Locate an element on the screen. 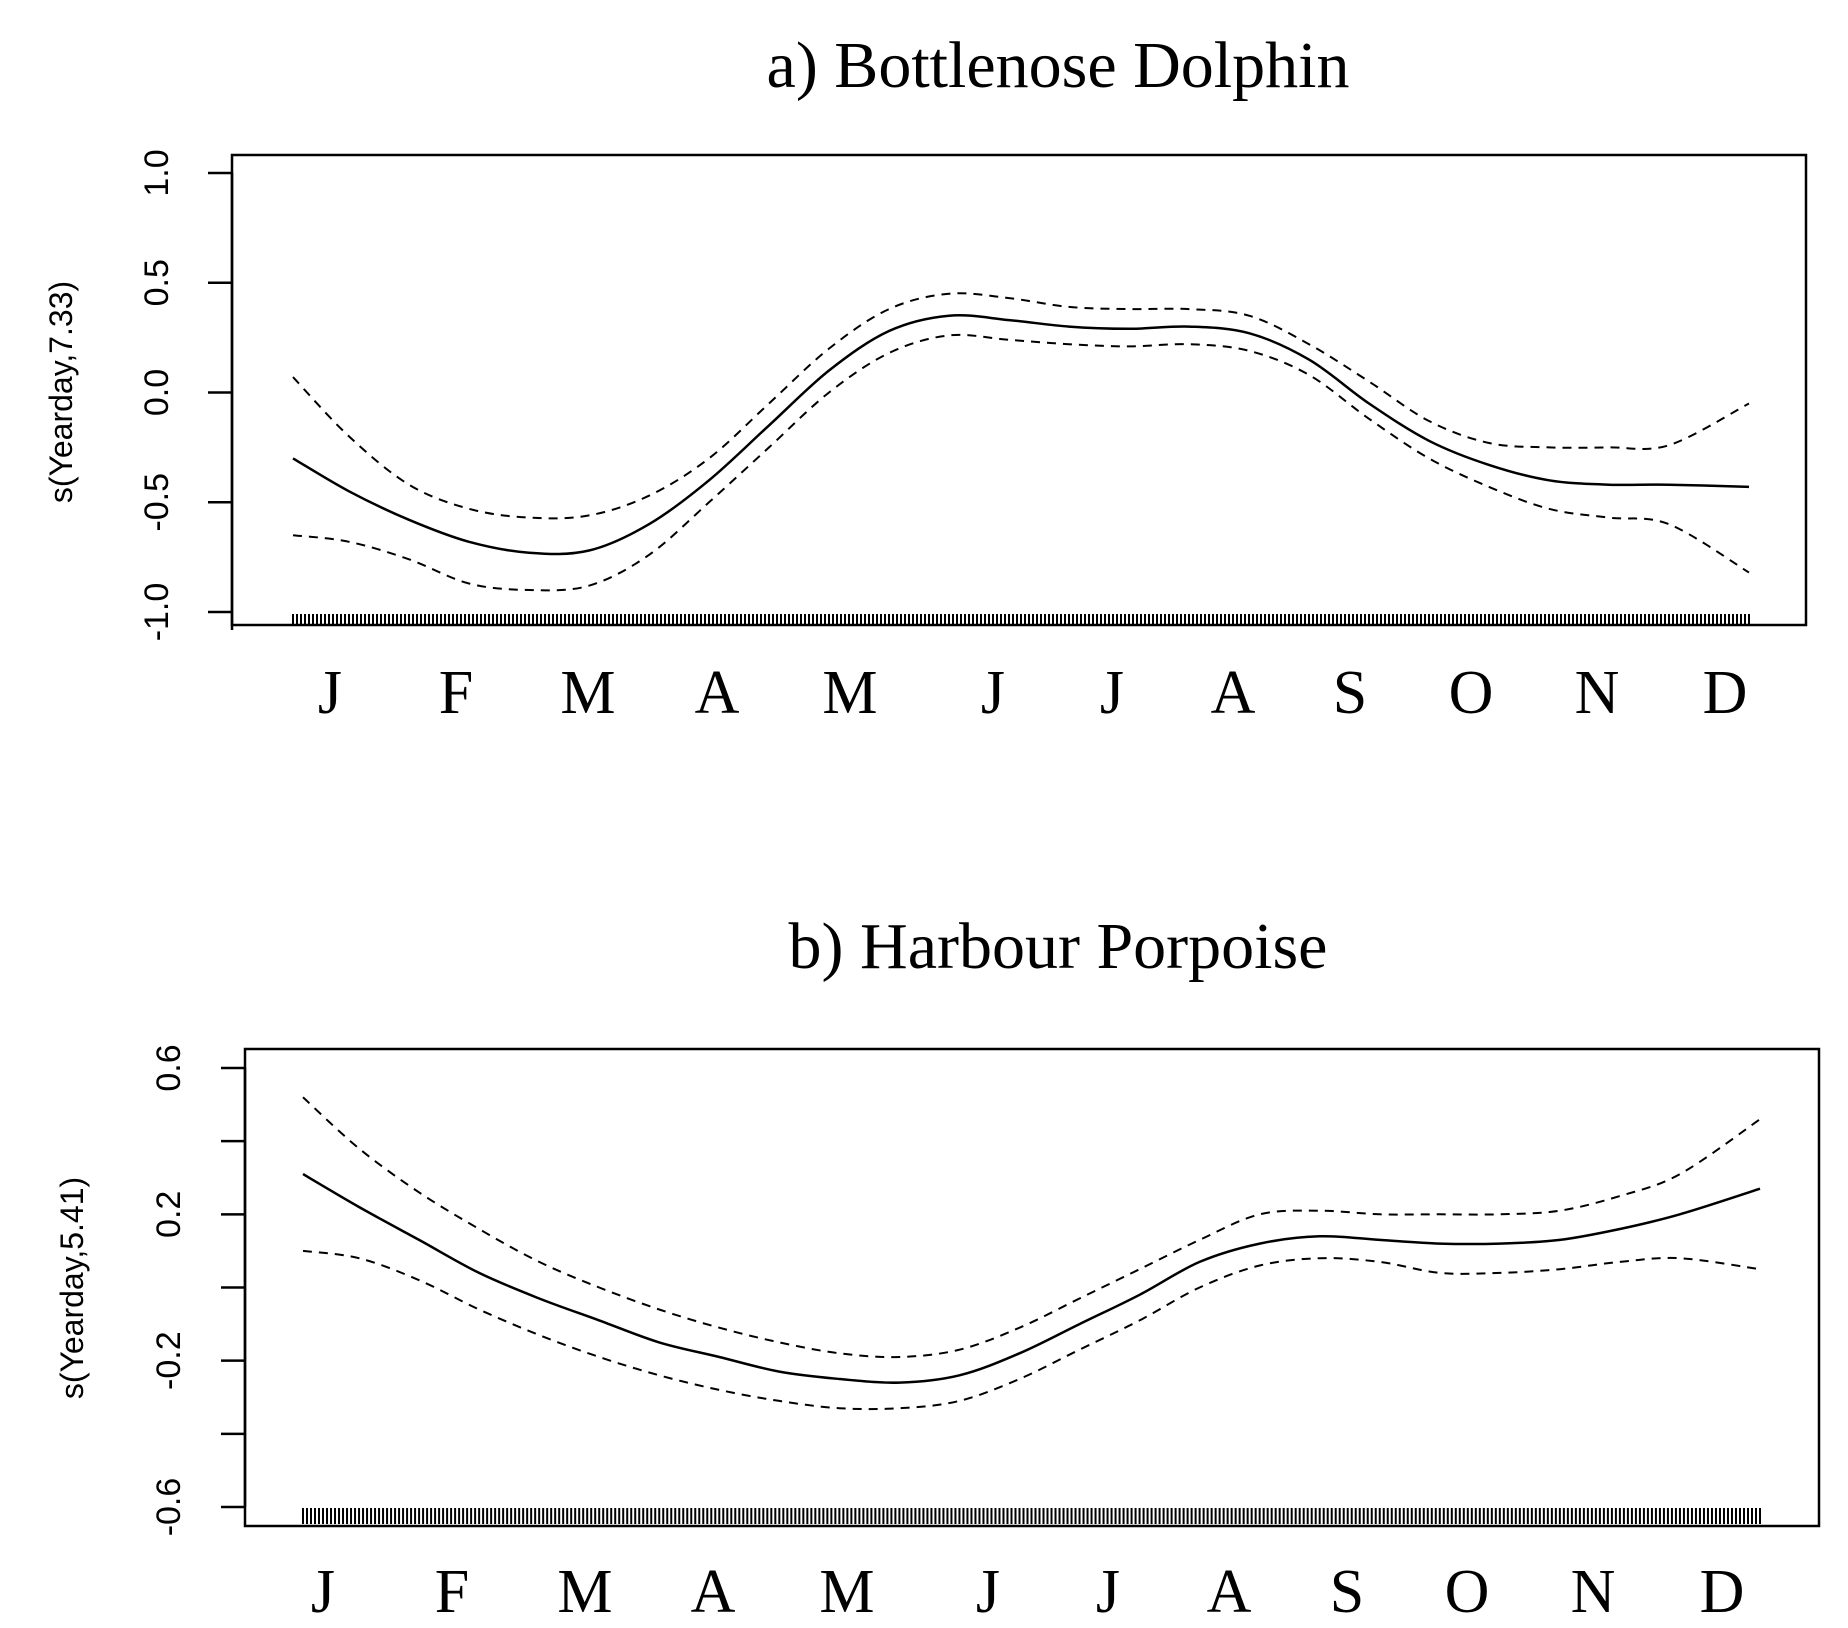  y-tick-label: -1.0 is located at coordinates (157, 612).